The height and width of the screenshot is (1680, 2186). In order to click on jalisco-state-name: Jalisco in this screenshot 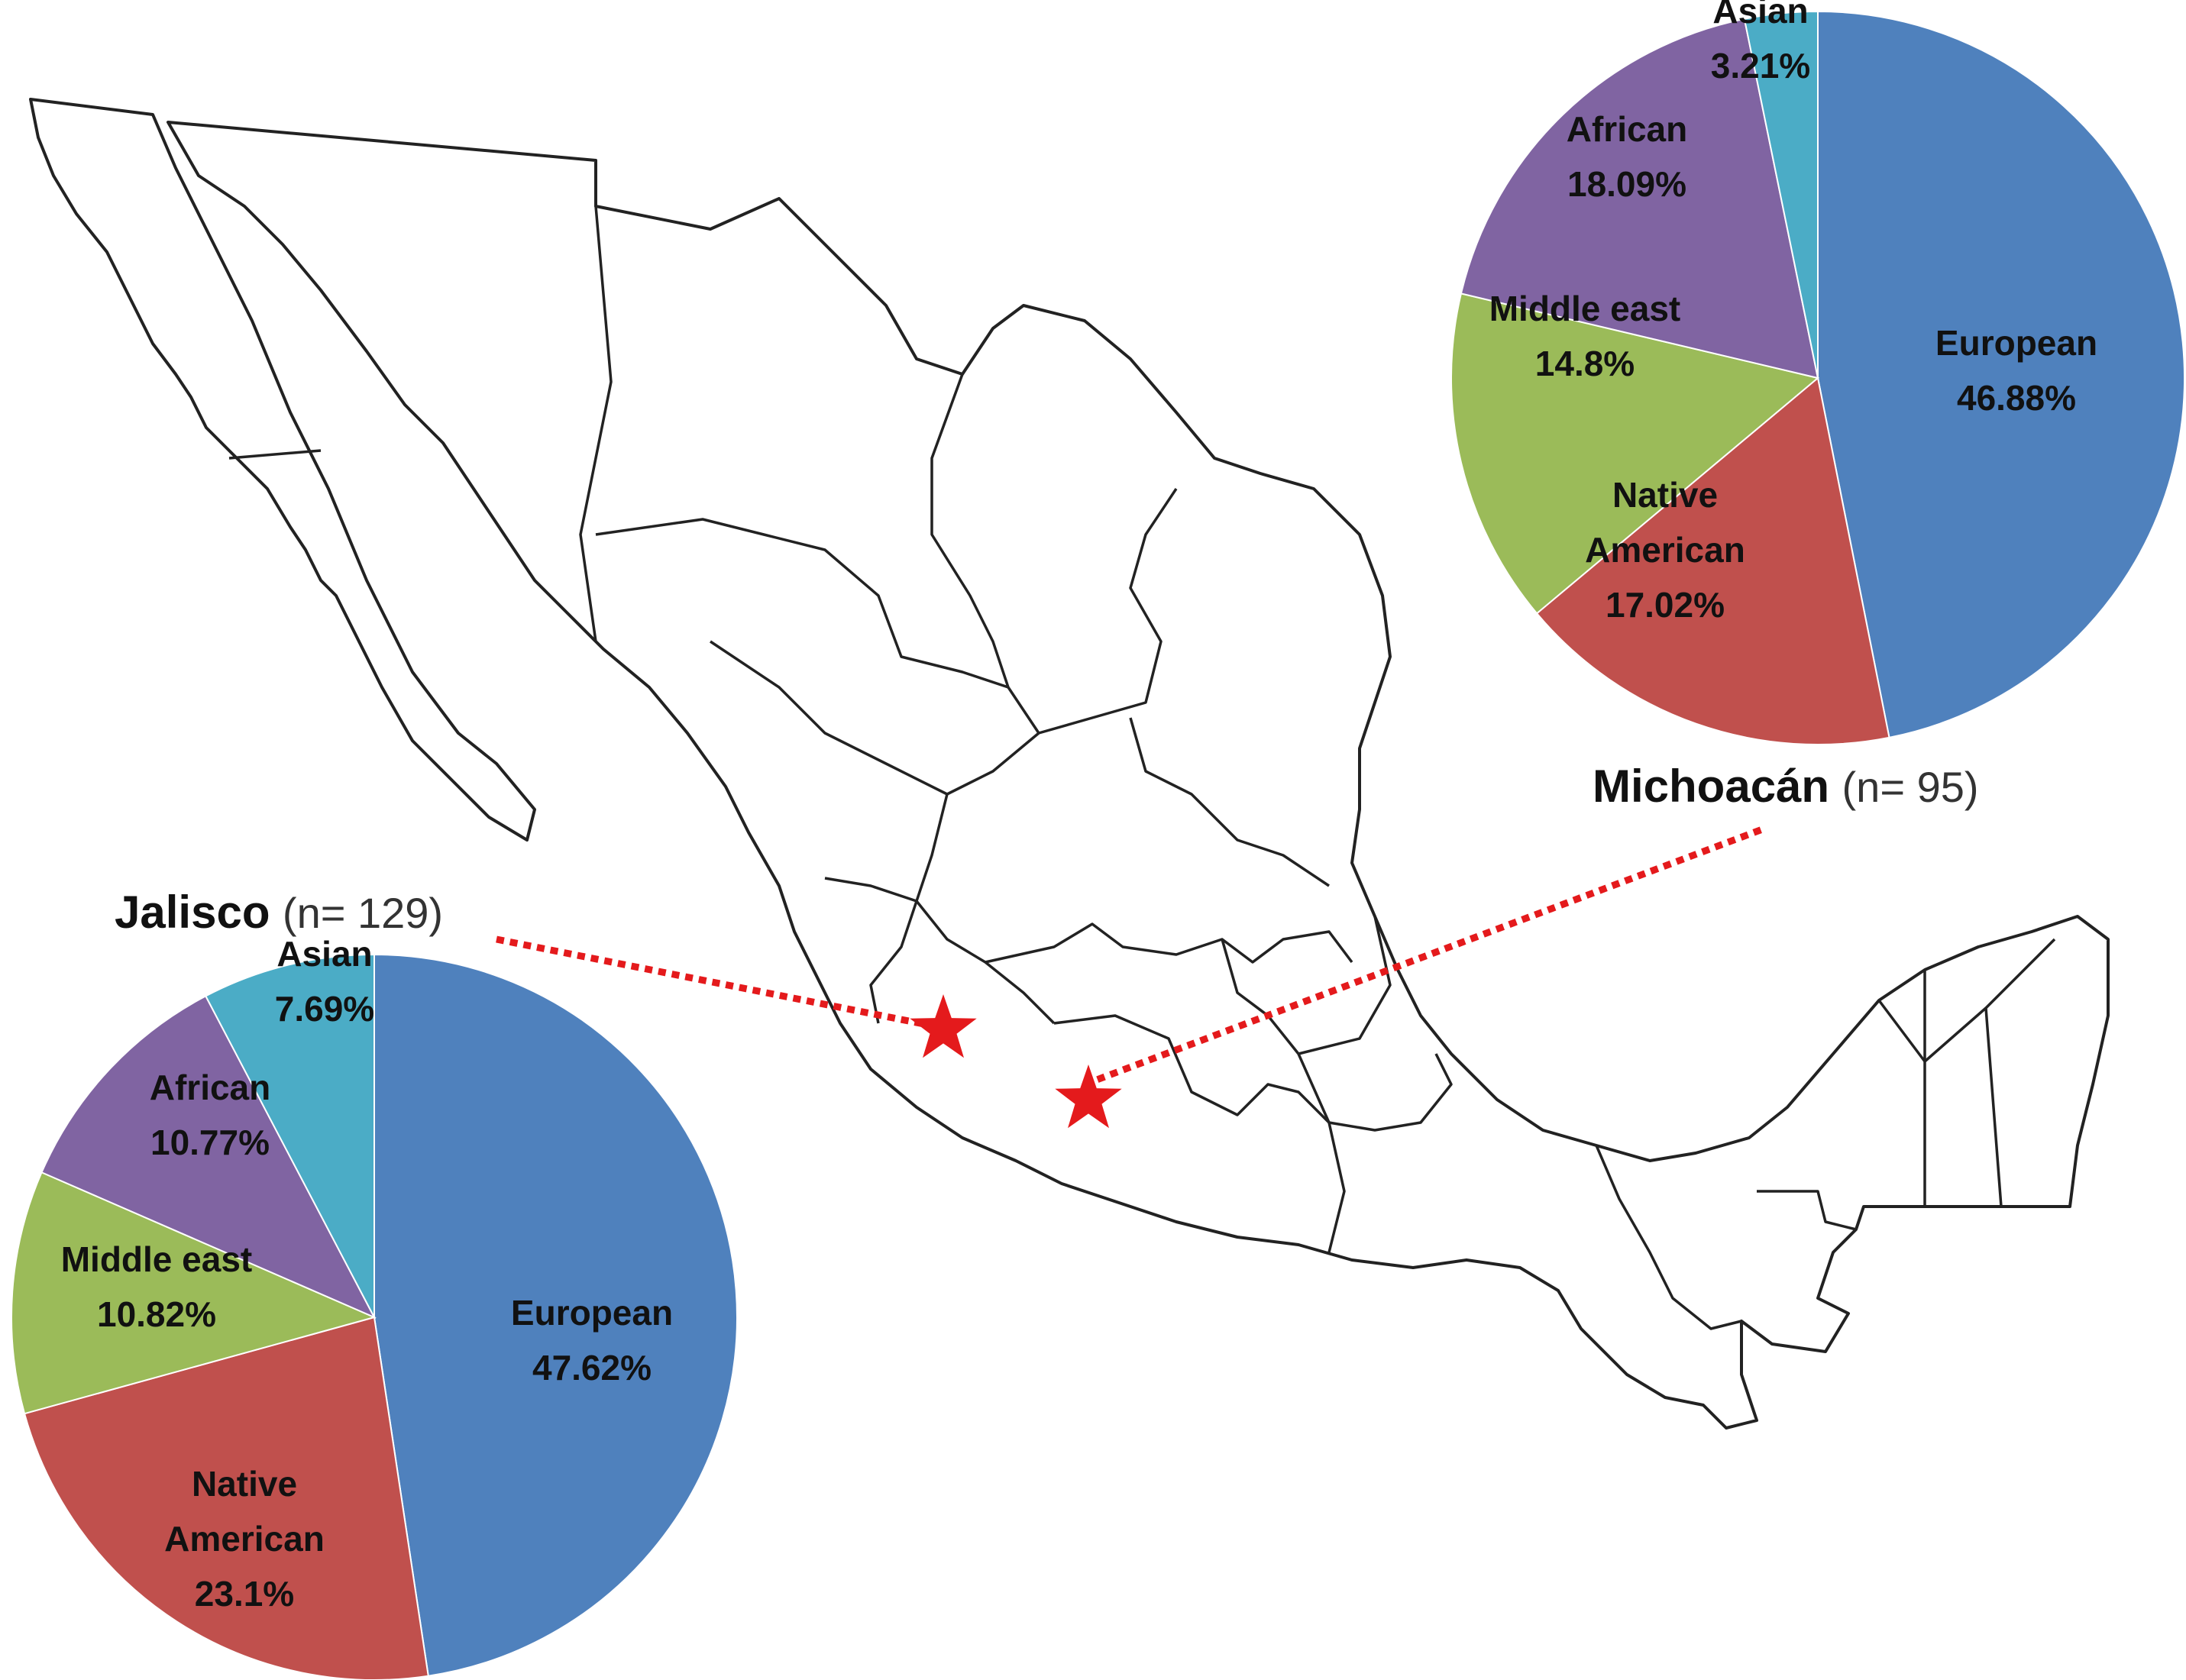, I will do `click(192, 912)`.